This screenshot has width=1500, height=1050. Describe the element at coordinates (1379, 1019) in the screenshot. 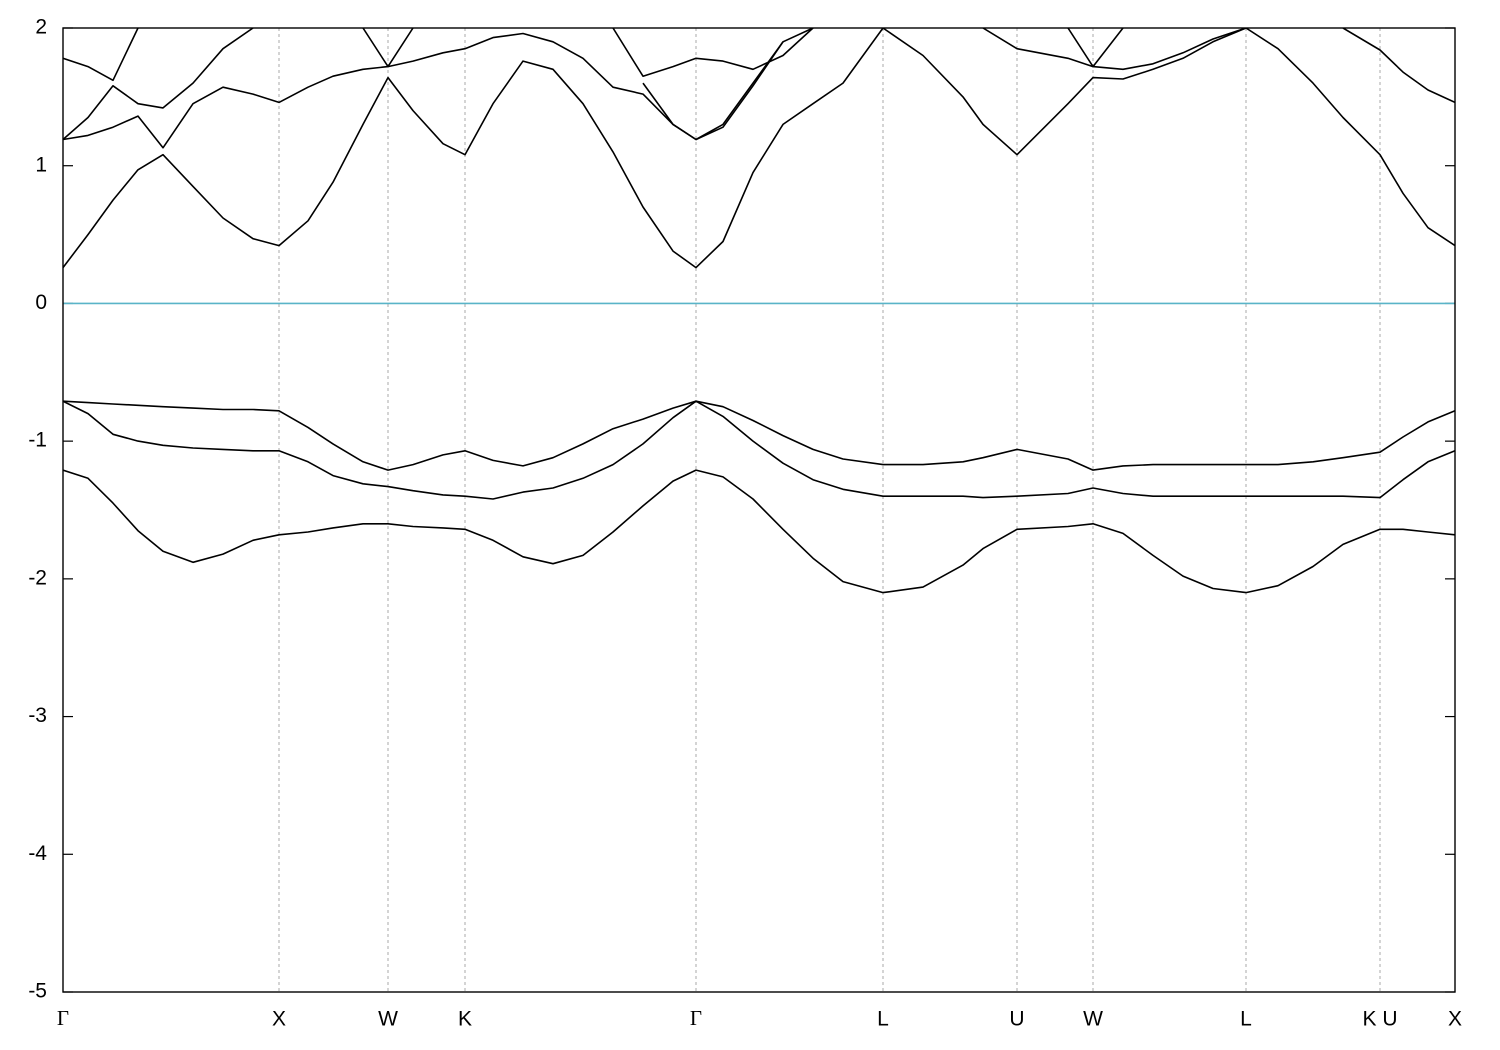

I see `x-tick-label: K U` at that location.